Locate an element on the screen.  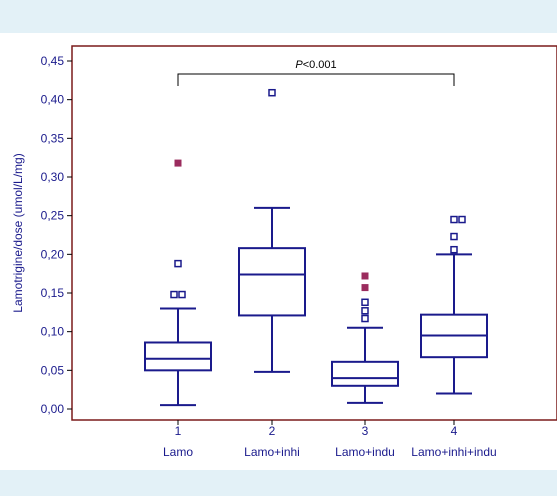
footer-band is located at coordinates (278, 483).